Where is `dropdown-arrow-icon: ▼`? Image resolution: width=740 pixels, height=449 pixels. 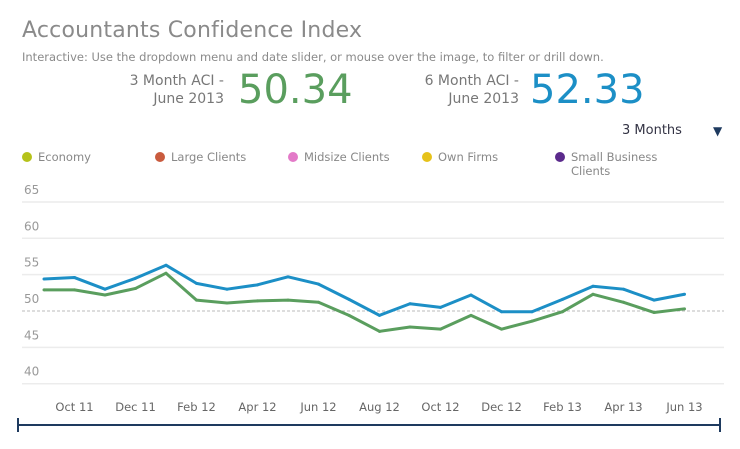 dropdown-arrow-icon: ▼ is located at coordinates (718, 131).